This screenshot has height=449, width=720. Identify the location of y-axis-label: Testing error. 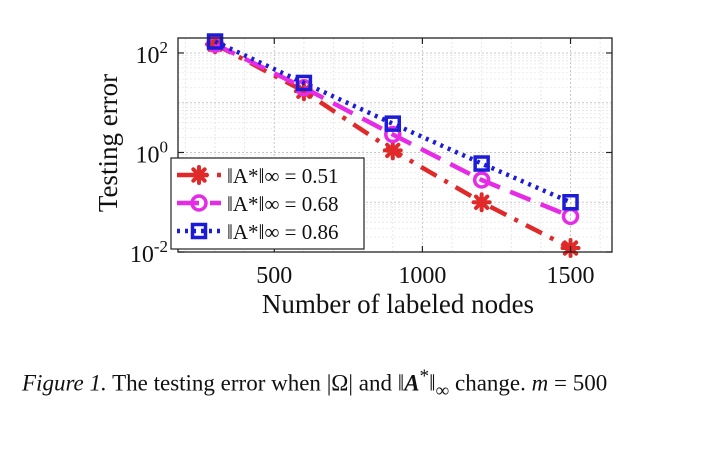
(108, 143).